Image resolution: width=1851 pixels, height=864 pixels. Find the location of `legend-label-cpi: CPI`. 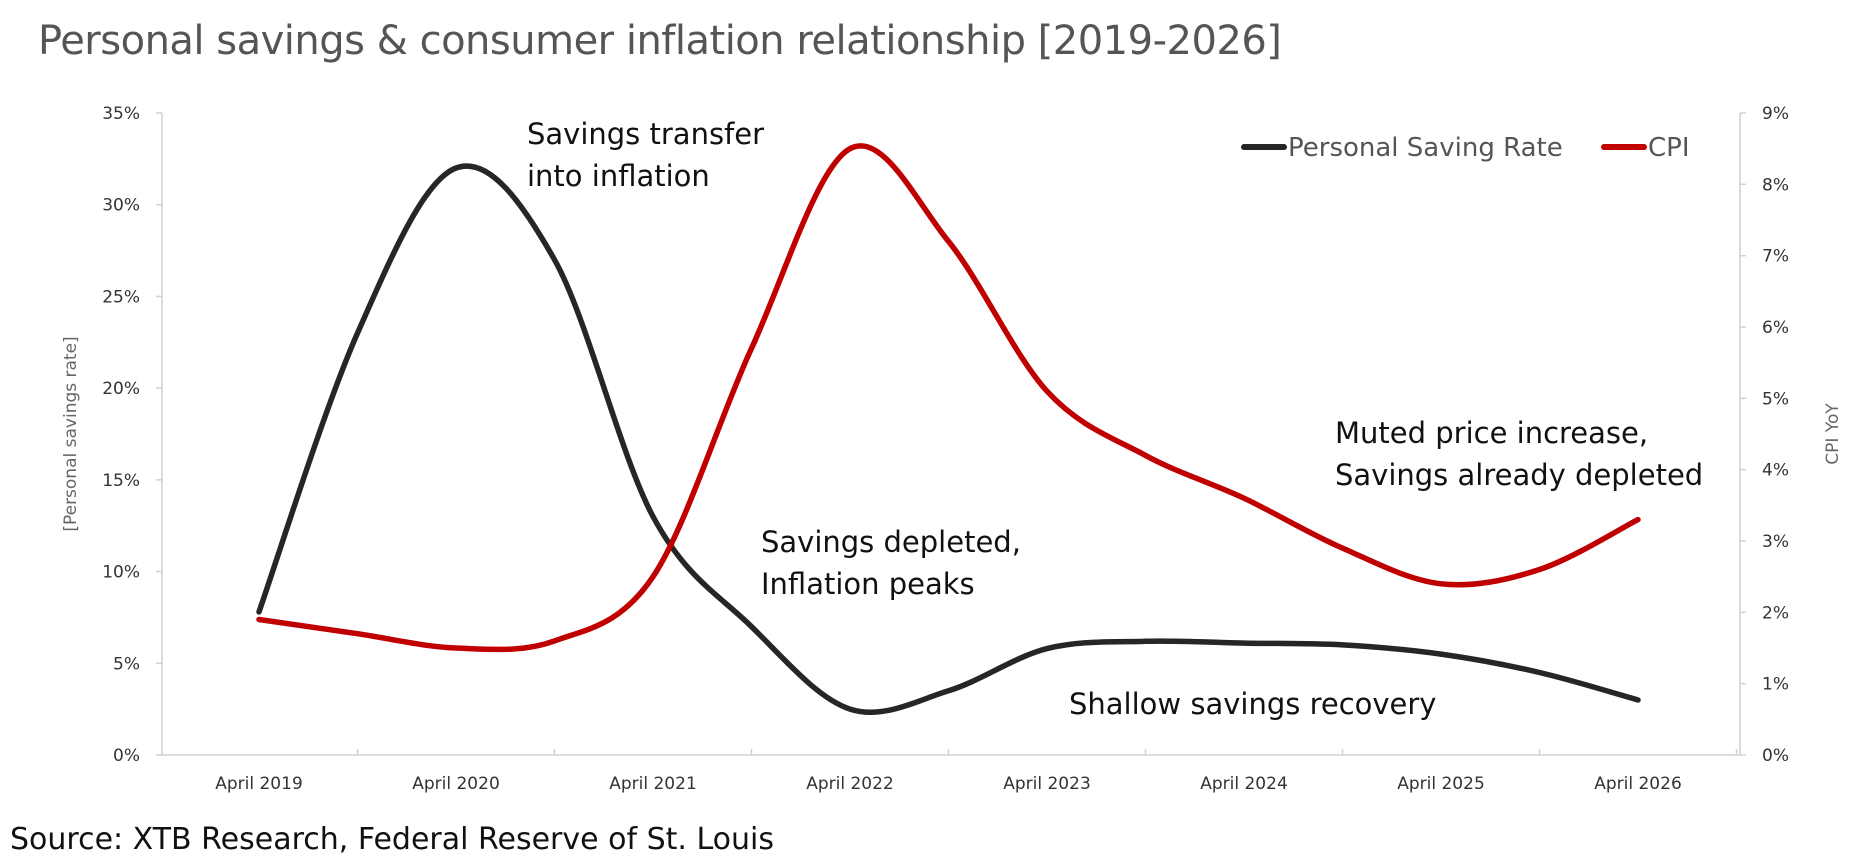

legend-label-cpi: CPI is located at coordinates (1669, 148).